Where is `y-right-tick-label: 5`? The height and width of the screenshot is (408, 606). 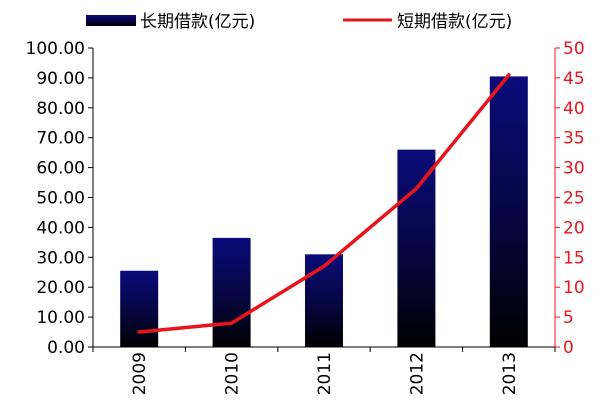 y-right-tick-label: 5 is located at coordinates (568, 318).